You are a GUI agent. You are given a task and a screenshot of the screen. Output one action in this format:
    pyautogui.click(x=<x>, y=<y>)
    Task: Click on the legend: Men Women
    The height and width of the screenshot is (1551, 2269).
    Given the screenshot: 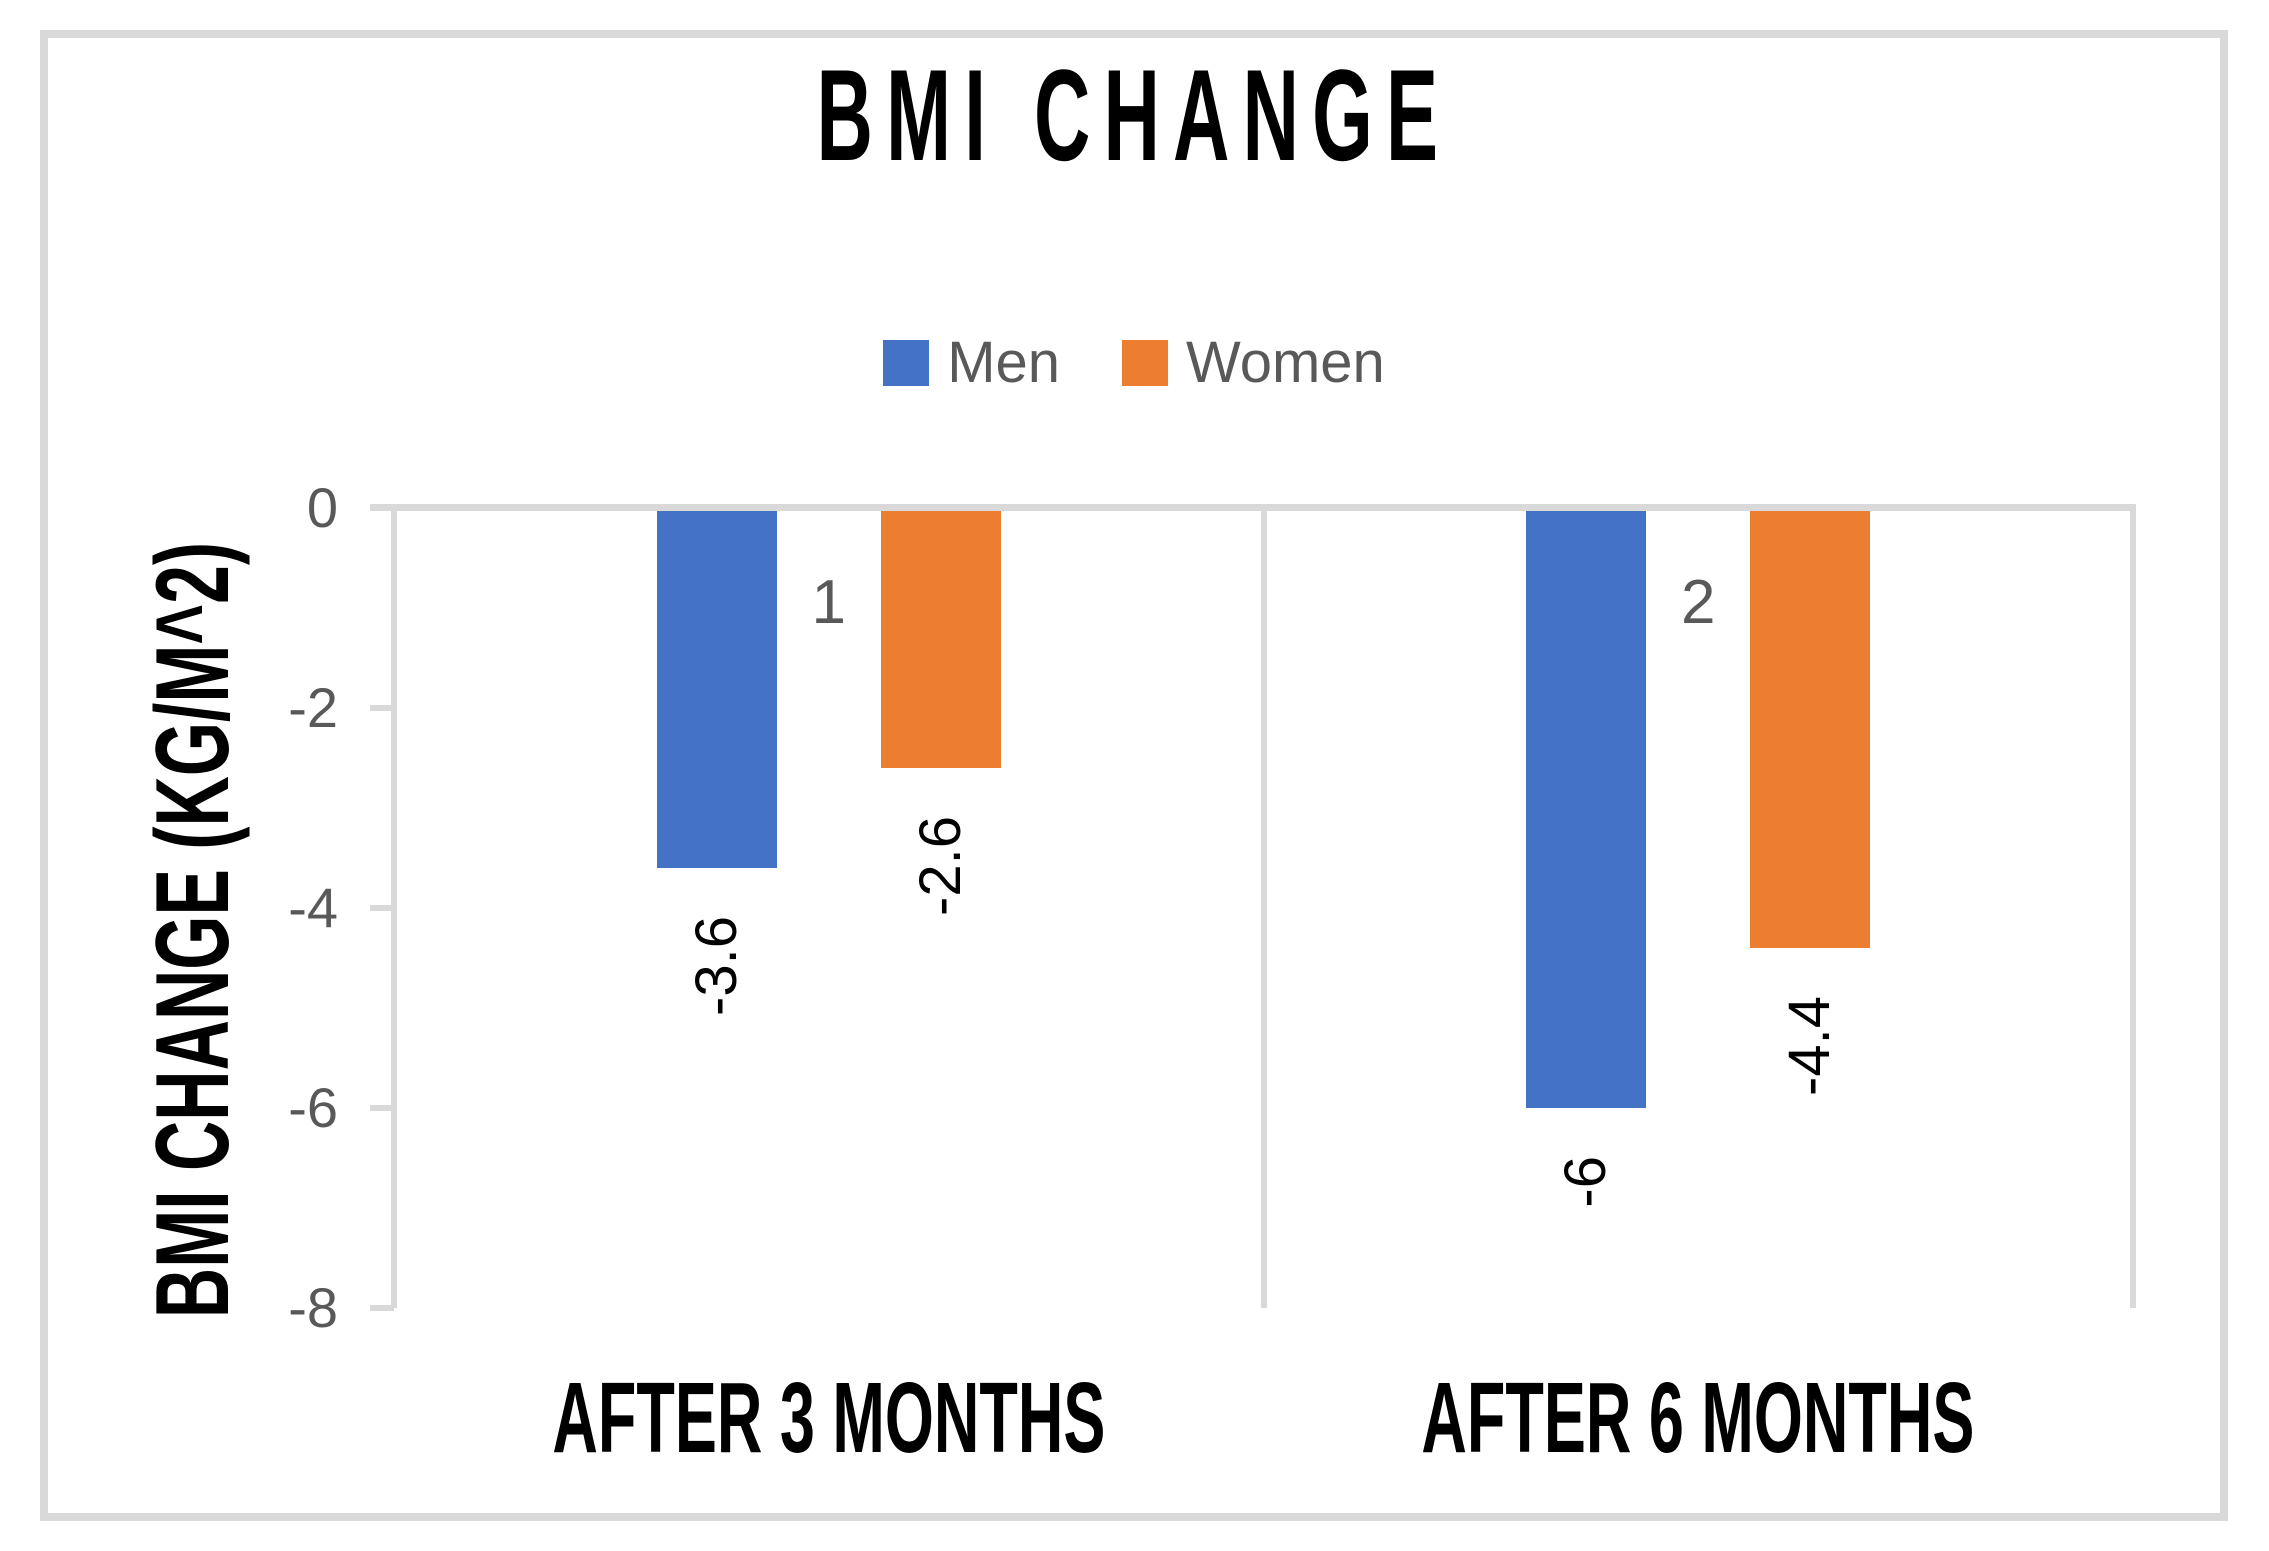 What is the action you would take?
    pyautogui.click(x=1134, y=363)
    